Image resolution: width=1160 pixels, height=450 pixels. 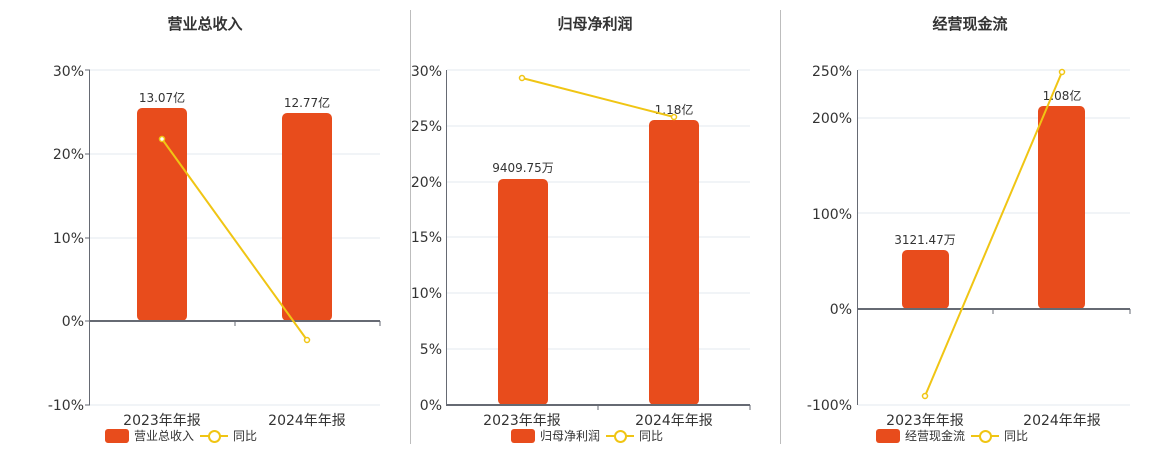 I want to click on y-tick-label: -100%, so click(x=829, y=406).